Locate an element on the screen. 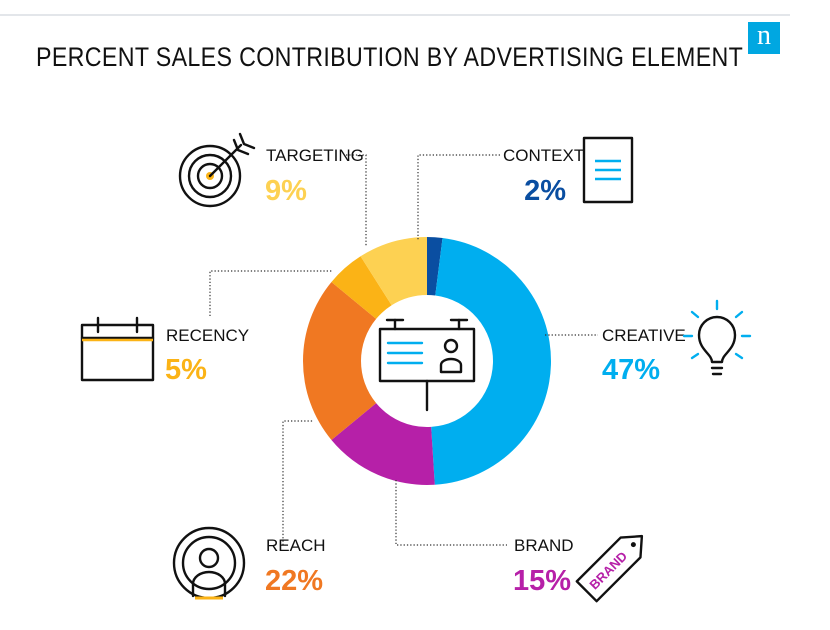  reach-broadcast-person-icon is located at coordinates (209, 563).